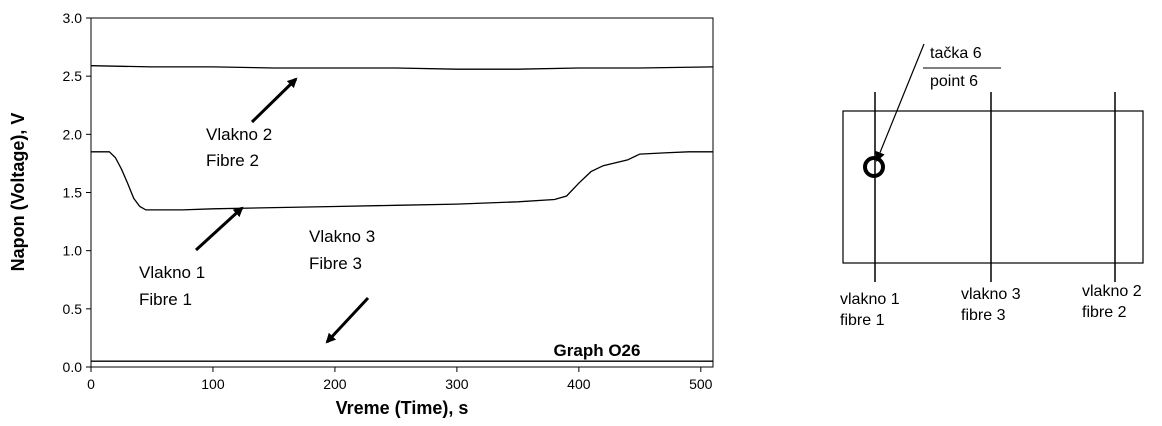 This screenshot has width=1162, height=426. I want to click on y-tick-label: 0.0, so click(73, 367).